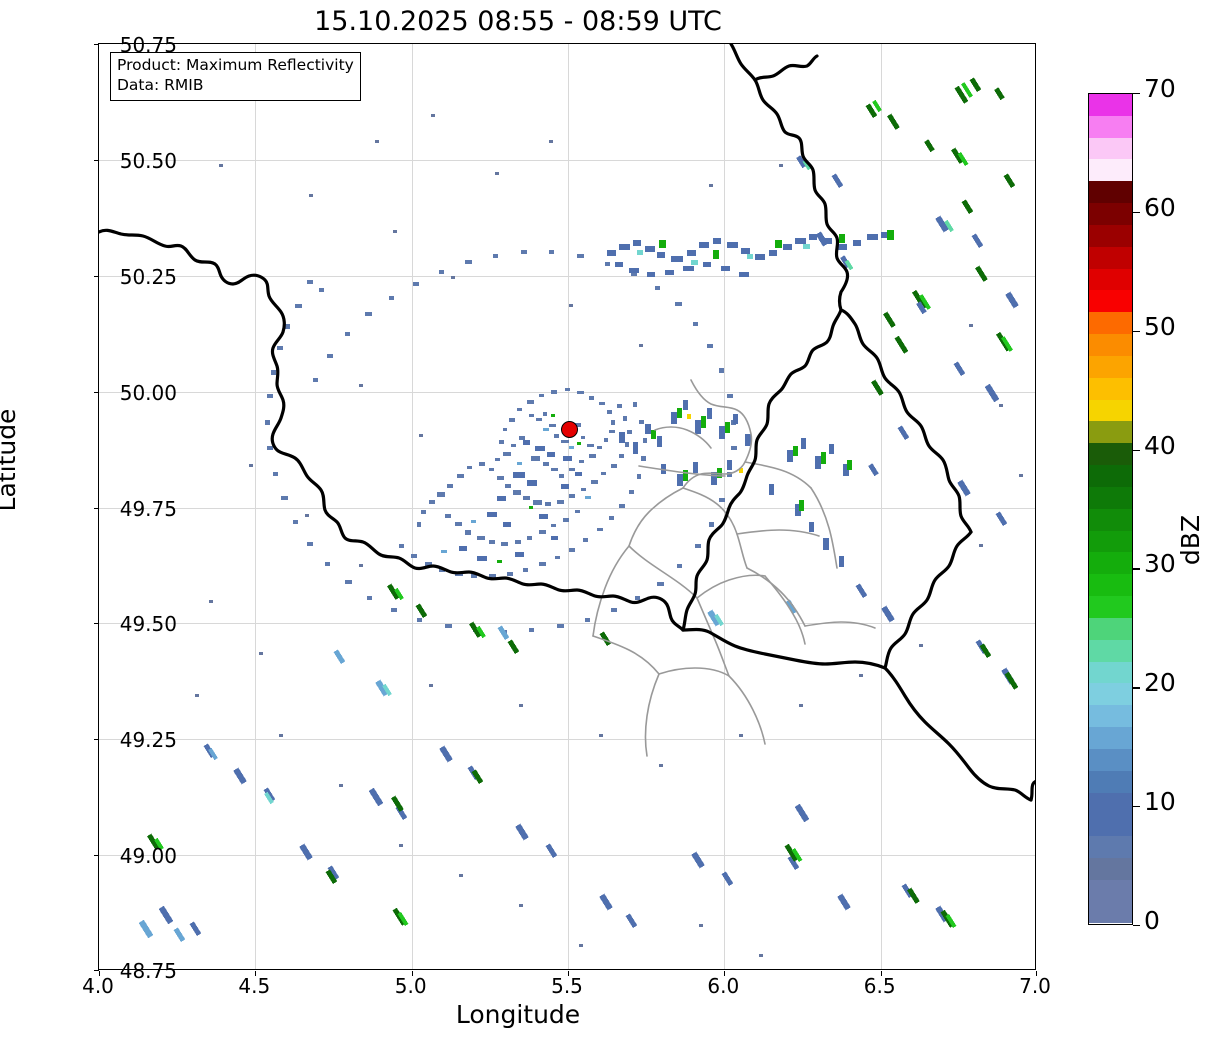 The width and height of the screenshot is (1219, 1040). I want to click on colorbar-unit-label: dBZ, so click(1190, 540).